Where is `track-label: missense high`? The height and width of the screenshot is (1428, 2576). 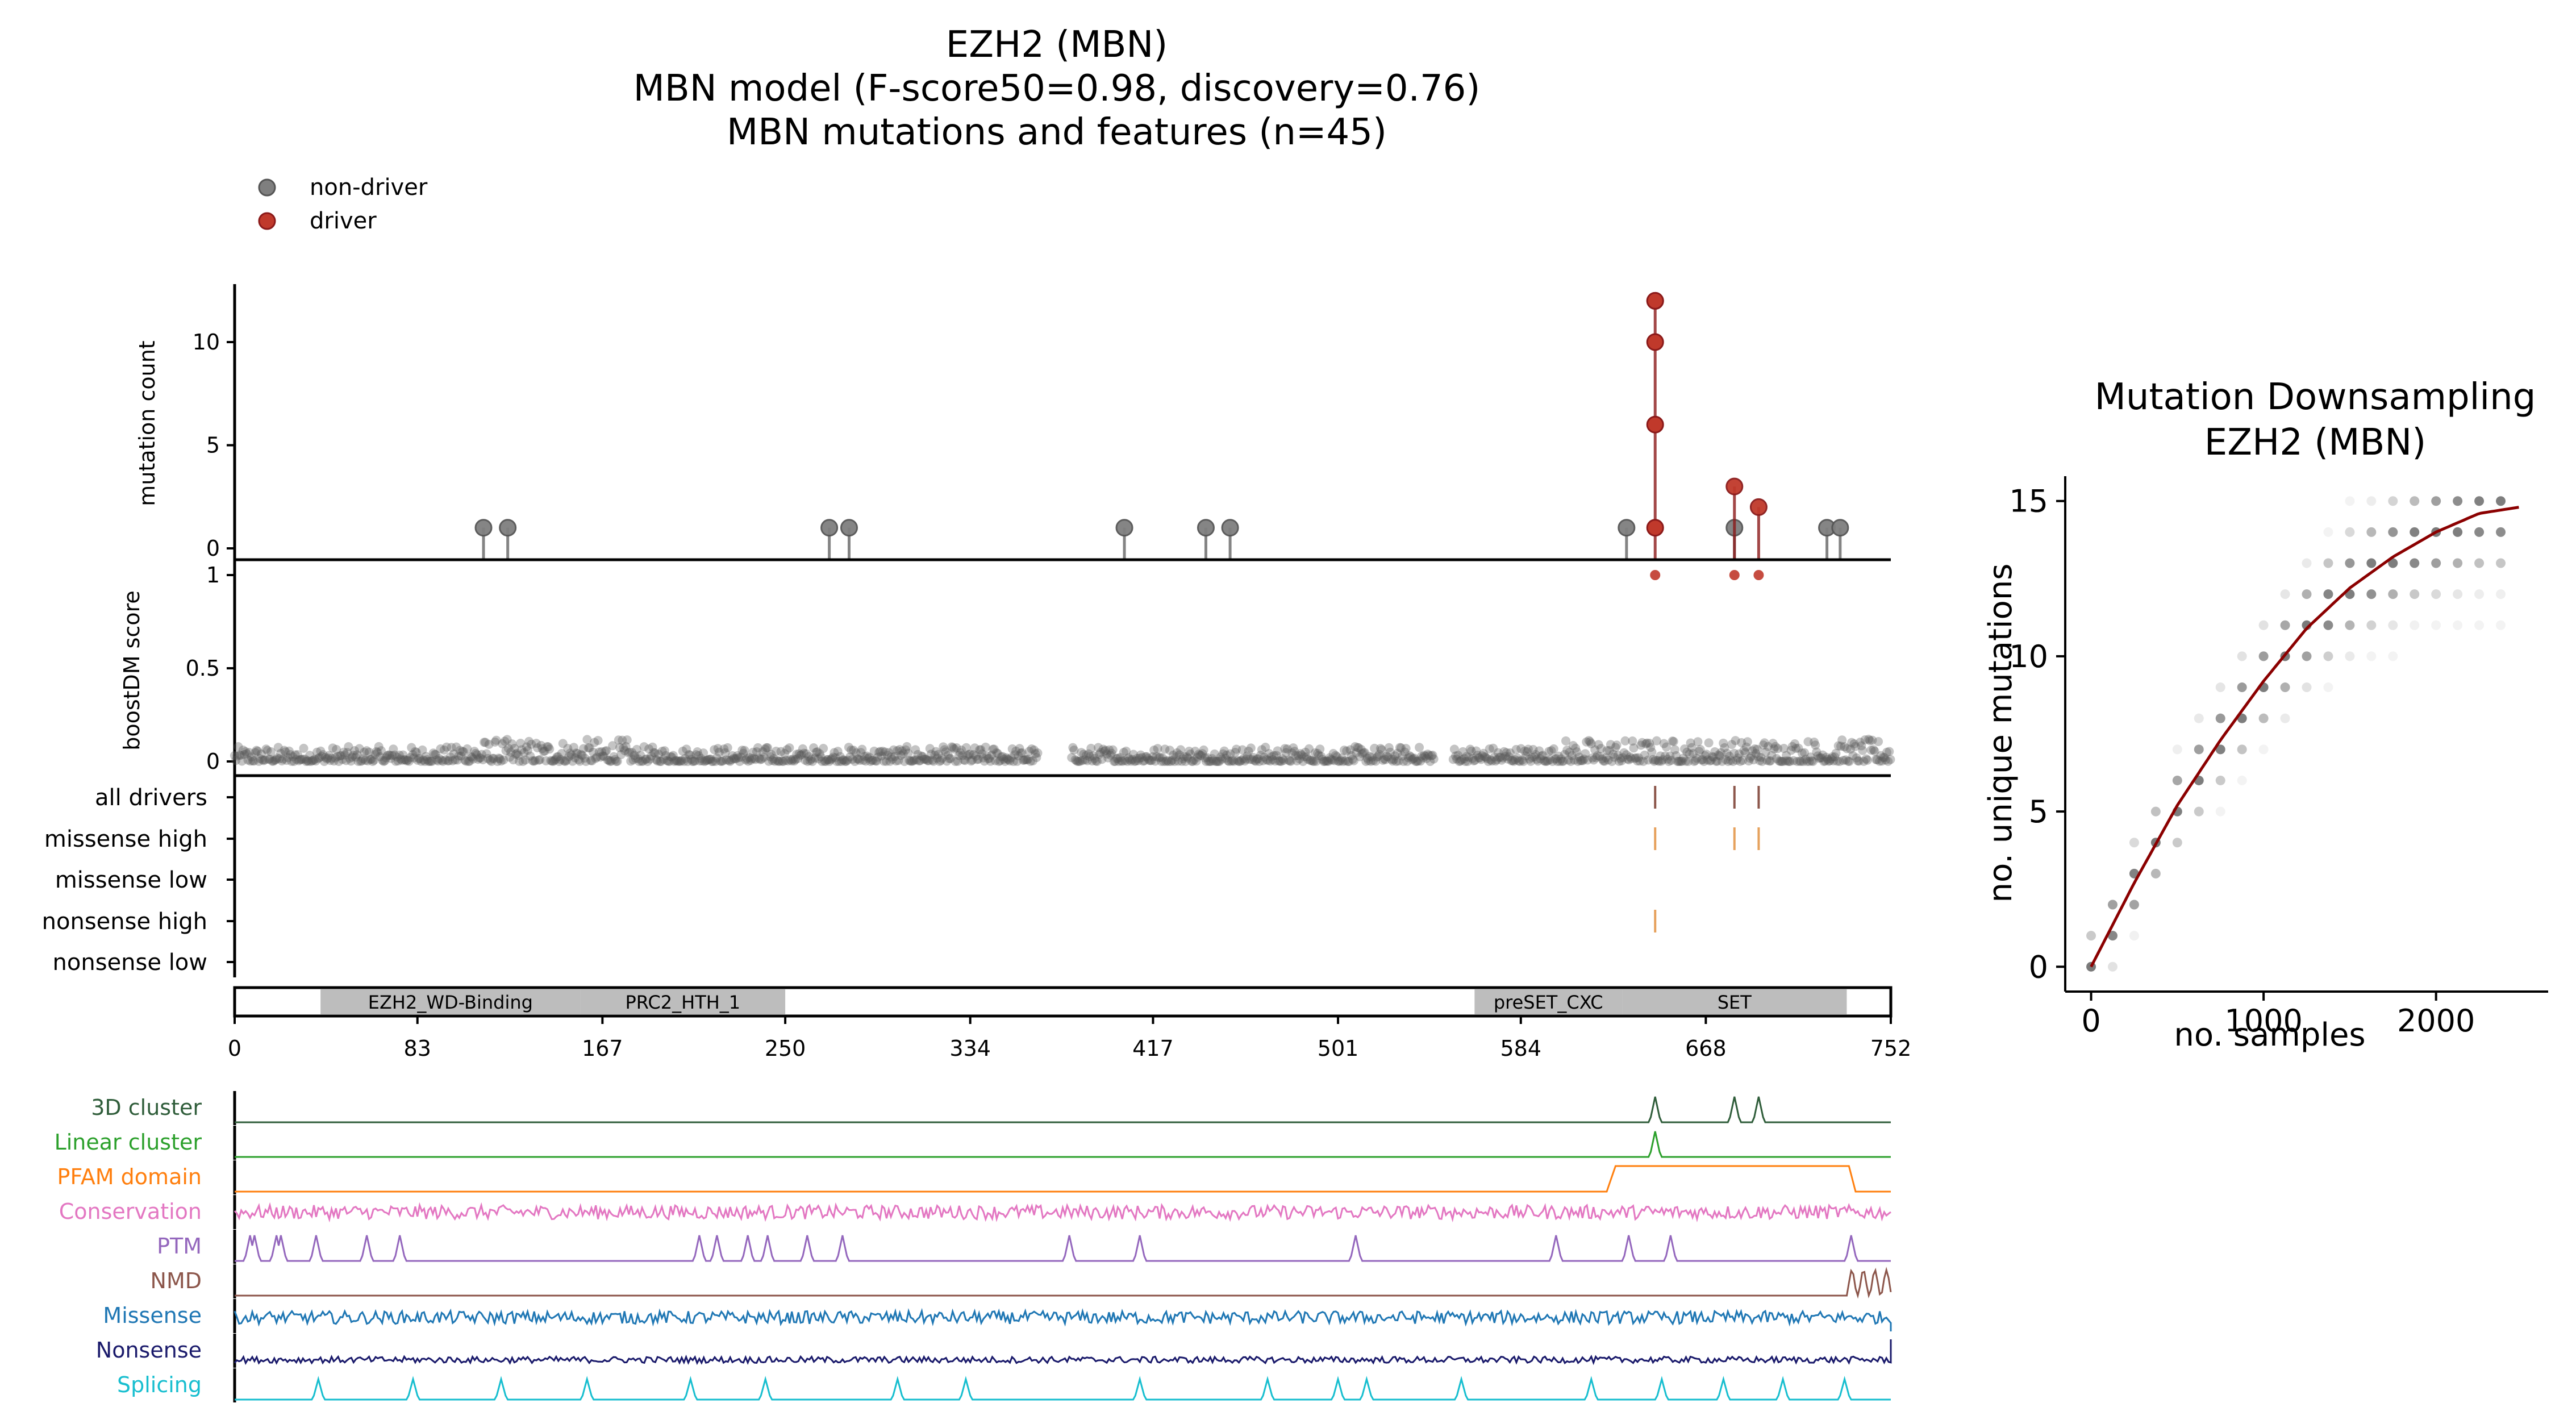
track-label: missense high is located at coordinates (126, 839).